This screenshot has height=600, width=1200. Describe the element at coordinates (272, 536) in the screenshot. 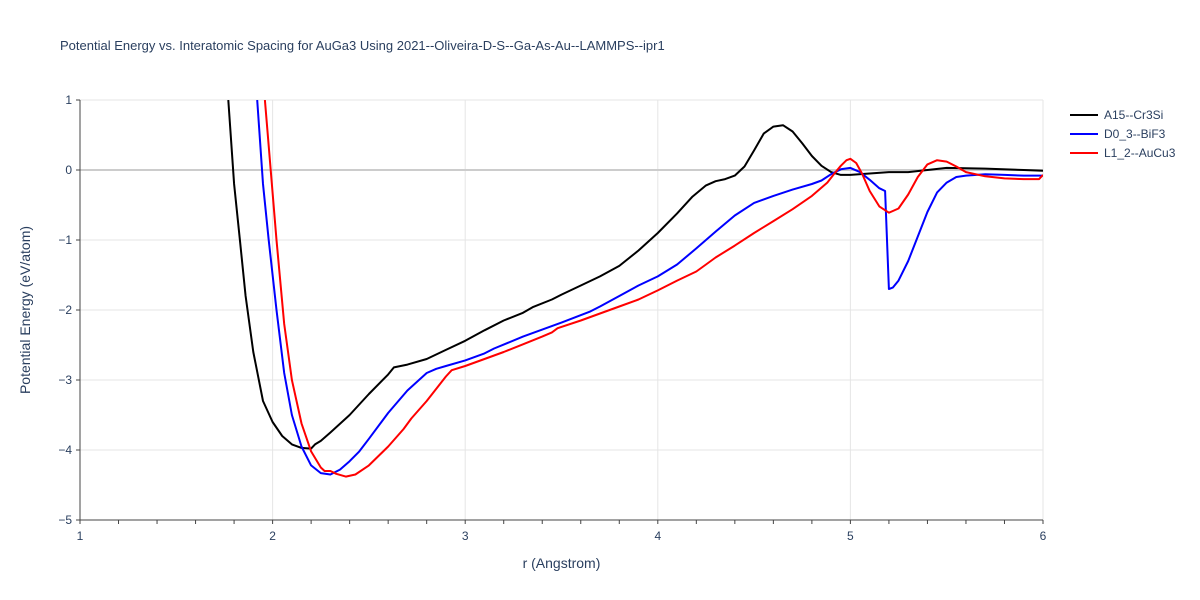

I see `x-tick-label: 2` at that location.